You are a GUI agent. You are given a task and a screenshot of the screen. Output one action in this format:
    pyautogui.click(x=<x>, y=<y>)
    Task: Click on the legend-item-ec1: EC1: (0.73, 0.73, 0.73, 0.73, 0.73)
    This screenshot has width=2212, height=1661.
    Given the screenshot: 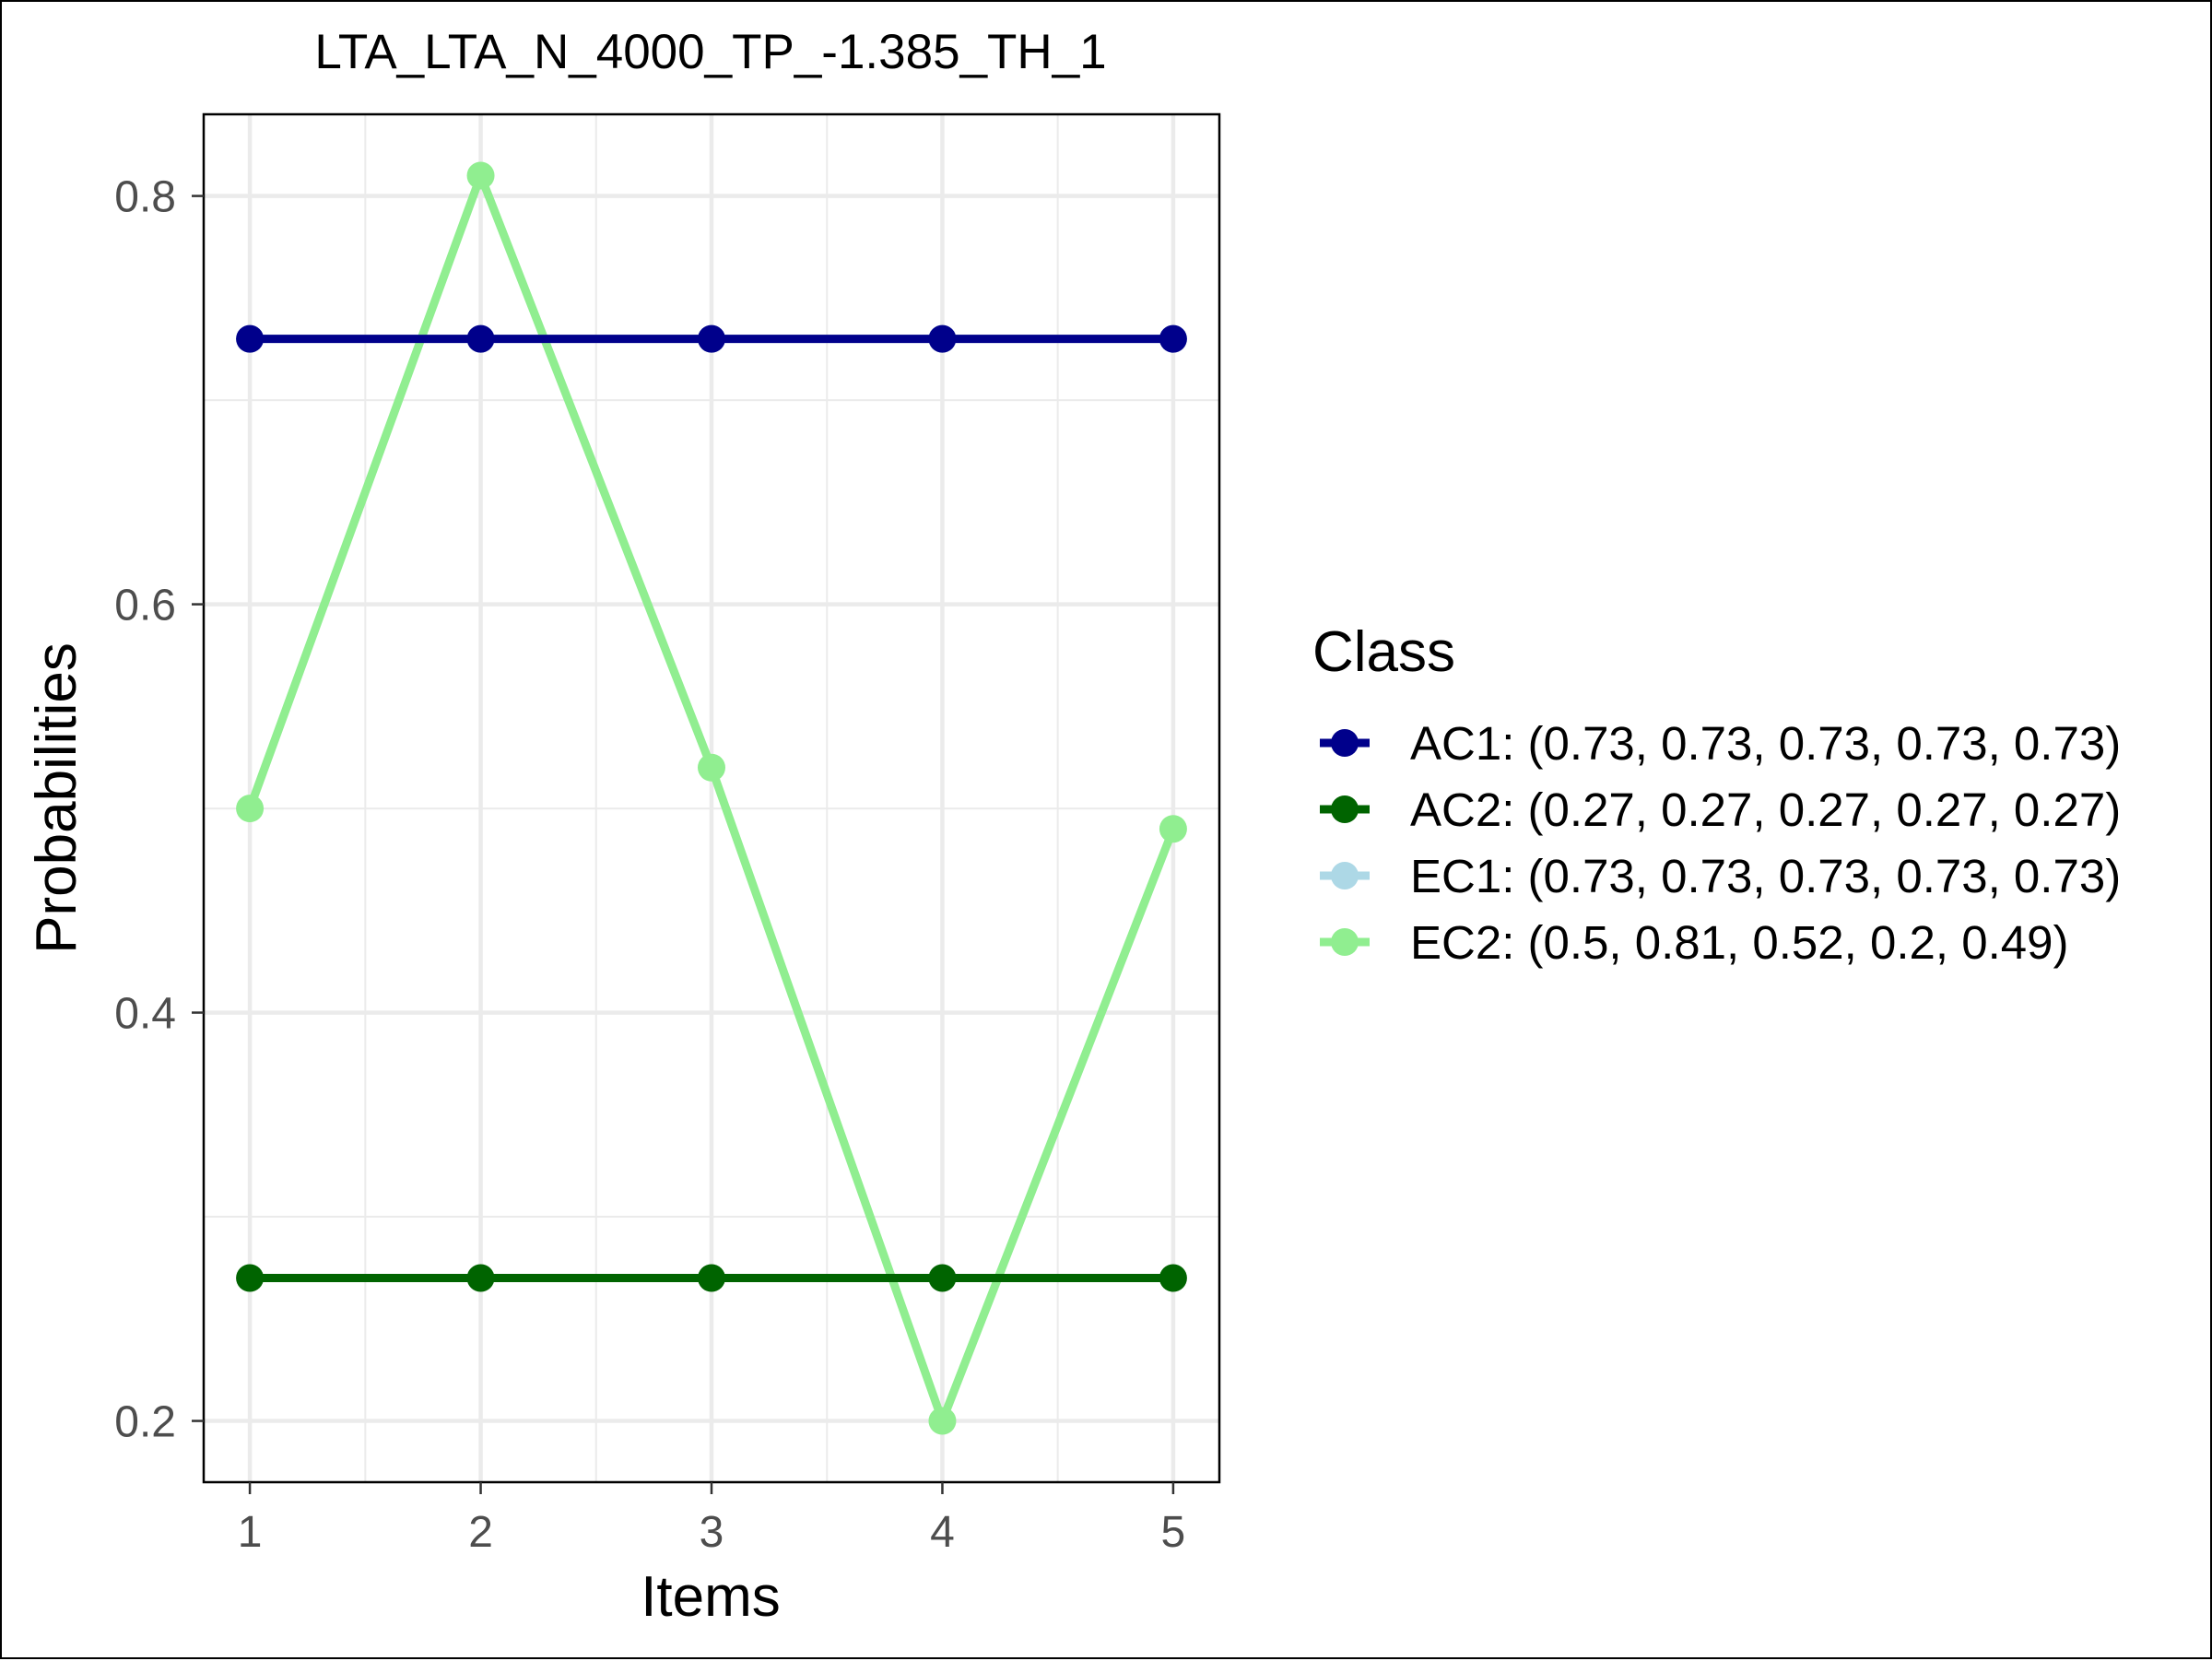 What is the action you would take?
    pyautogui.click(x=1720, y=876)
    